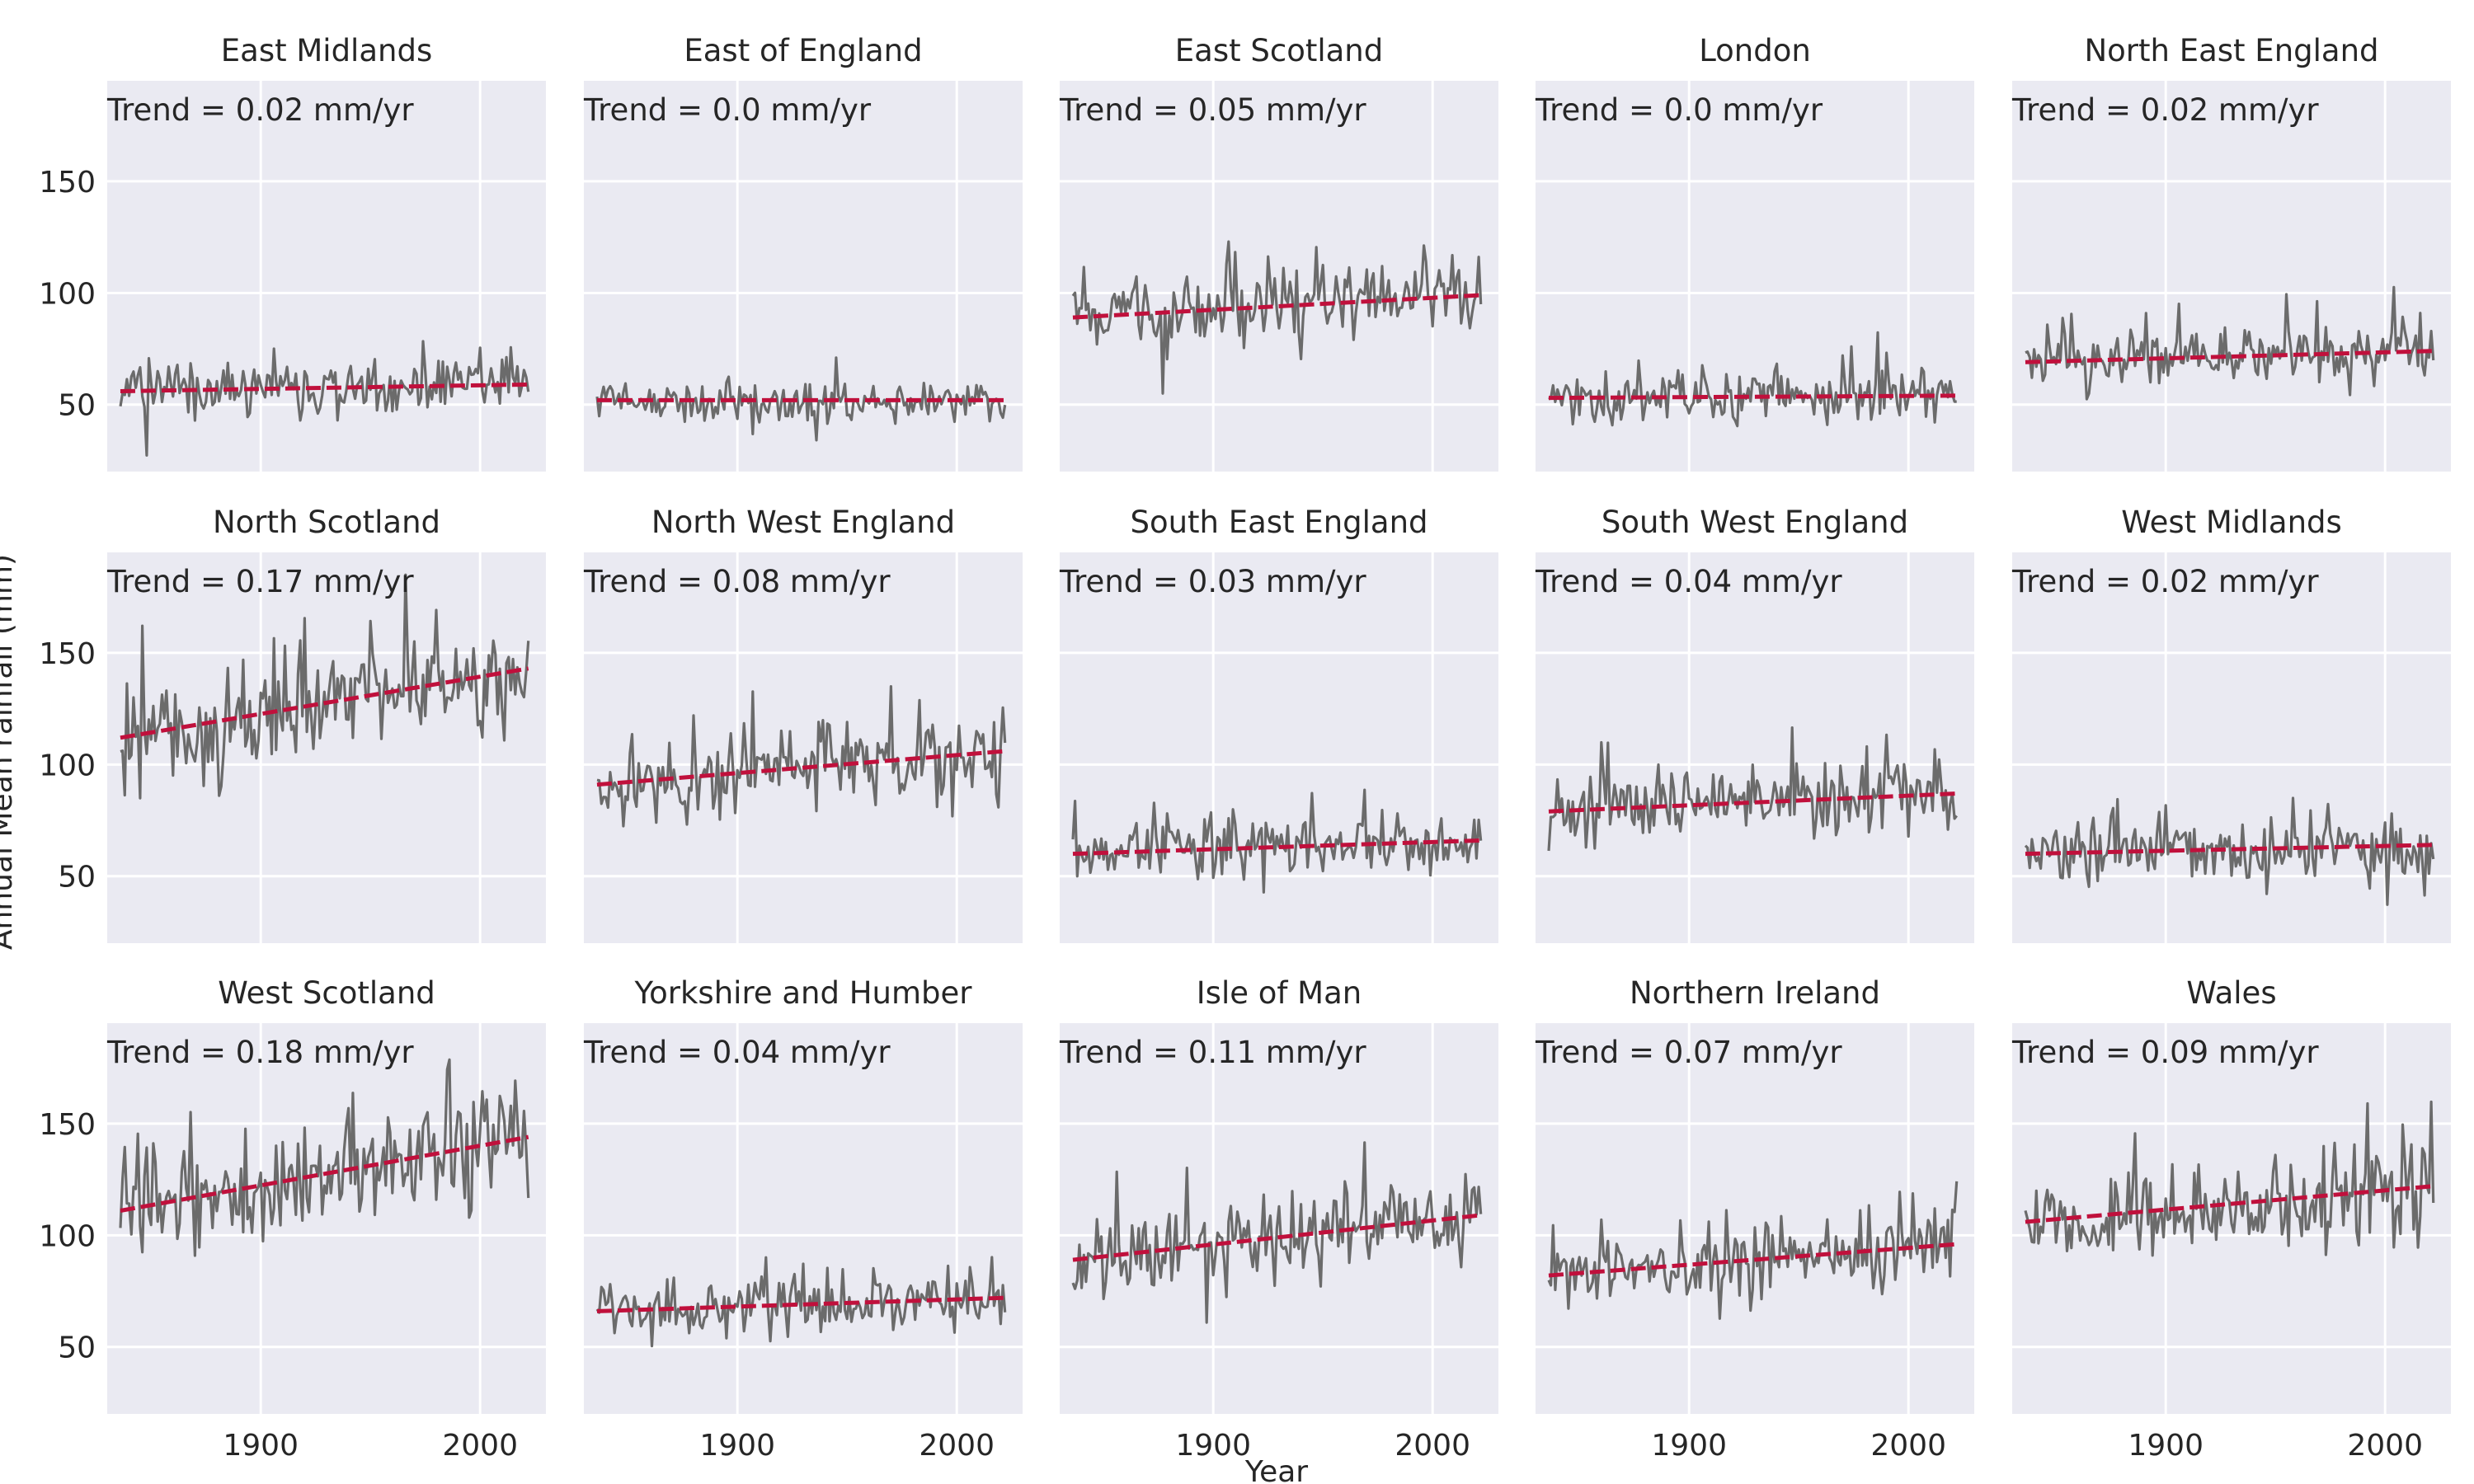 This screenshot has width=2474, height=1484. Describe the element at coordinates (2231, 50) in the screenshot. I see `panel-title: North East England` at that location.